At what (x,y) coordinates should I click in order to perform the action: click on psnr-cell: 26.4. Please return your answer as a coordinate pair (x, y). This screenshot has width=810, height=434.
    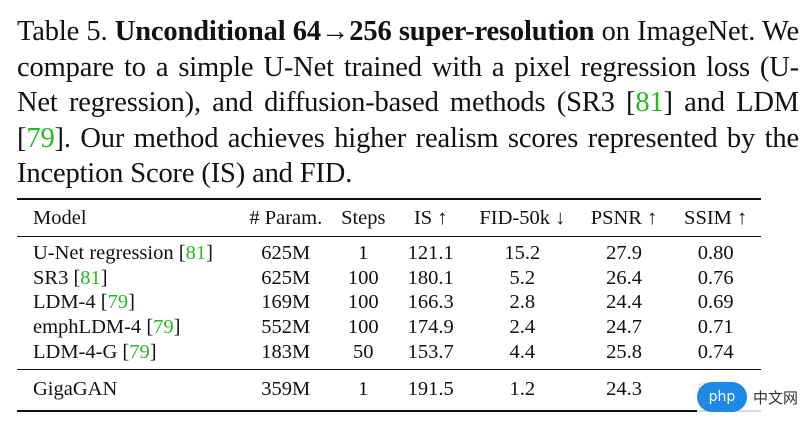
    Looking at the image, I should click on (624, 277).